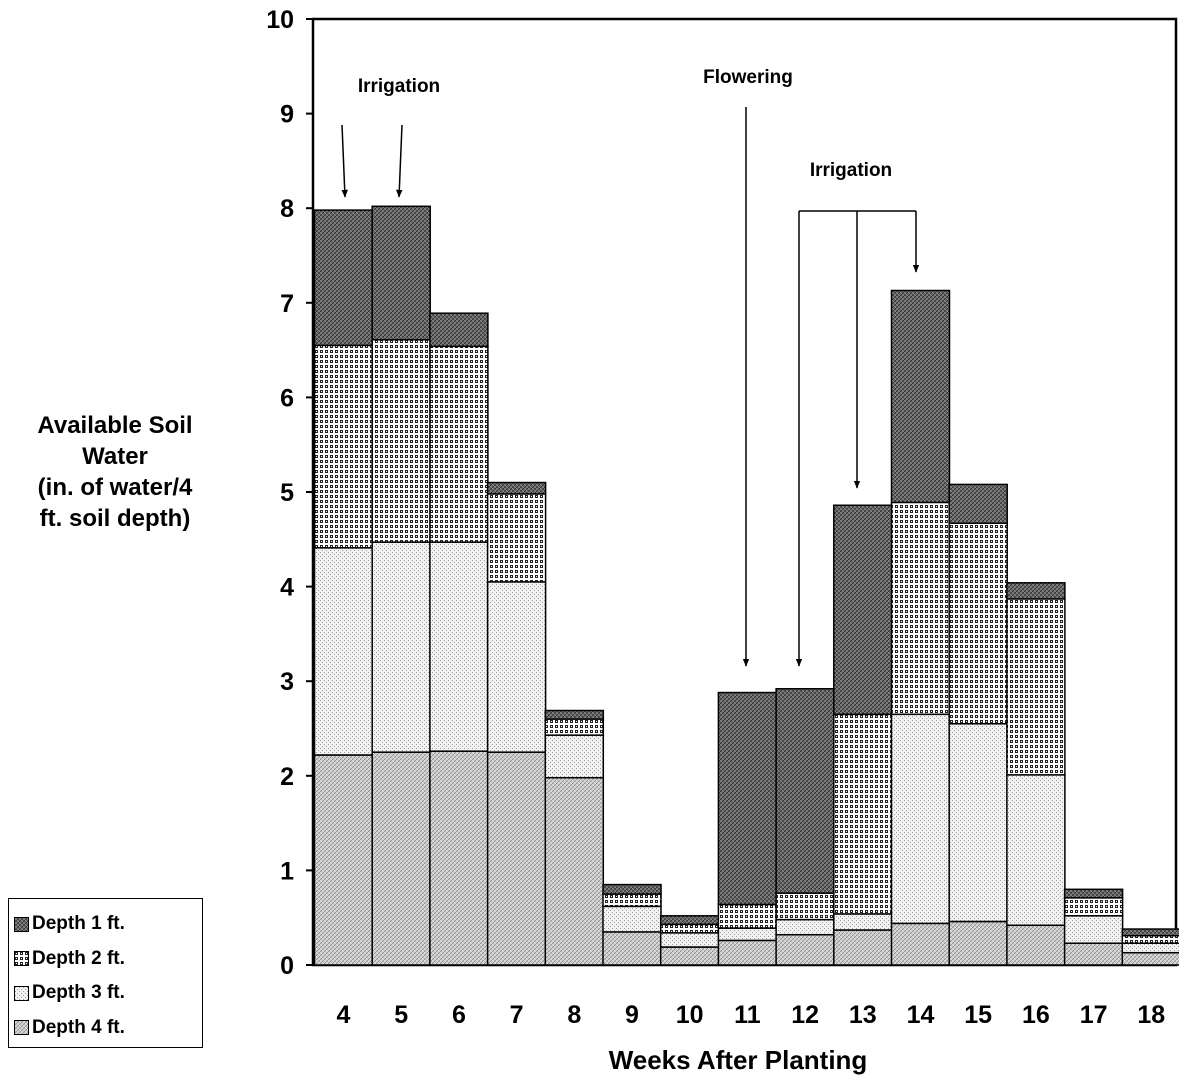 This screenshot has height=1087, width=1179. What do you see at coordinates (747, 952) in the screenshot?
I see `bar-segment-week-11-depth-4-ft` at bounding box center [747, 952].